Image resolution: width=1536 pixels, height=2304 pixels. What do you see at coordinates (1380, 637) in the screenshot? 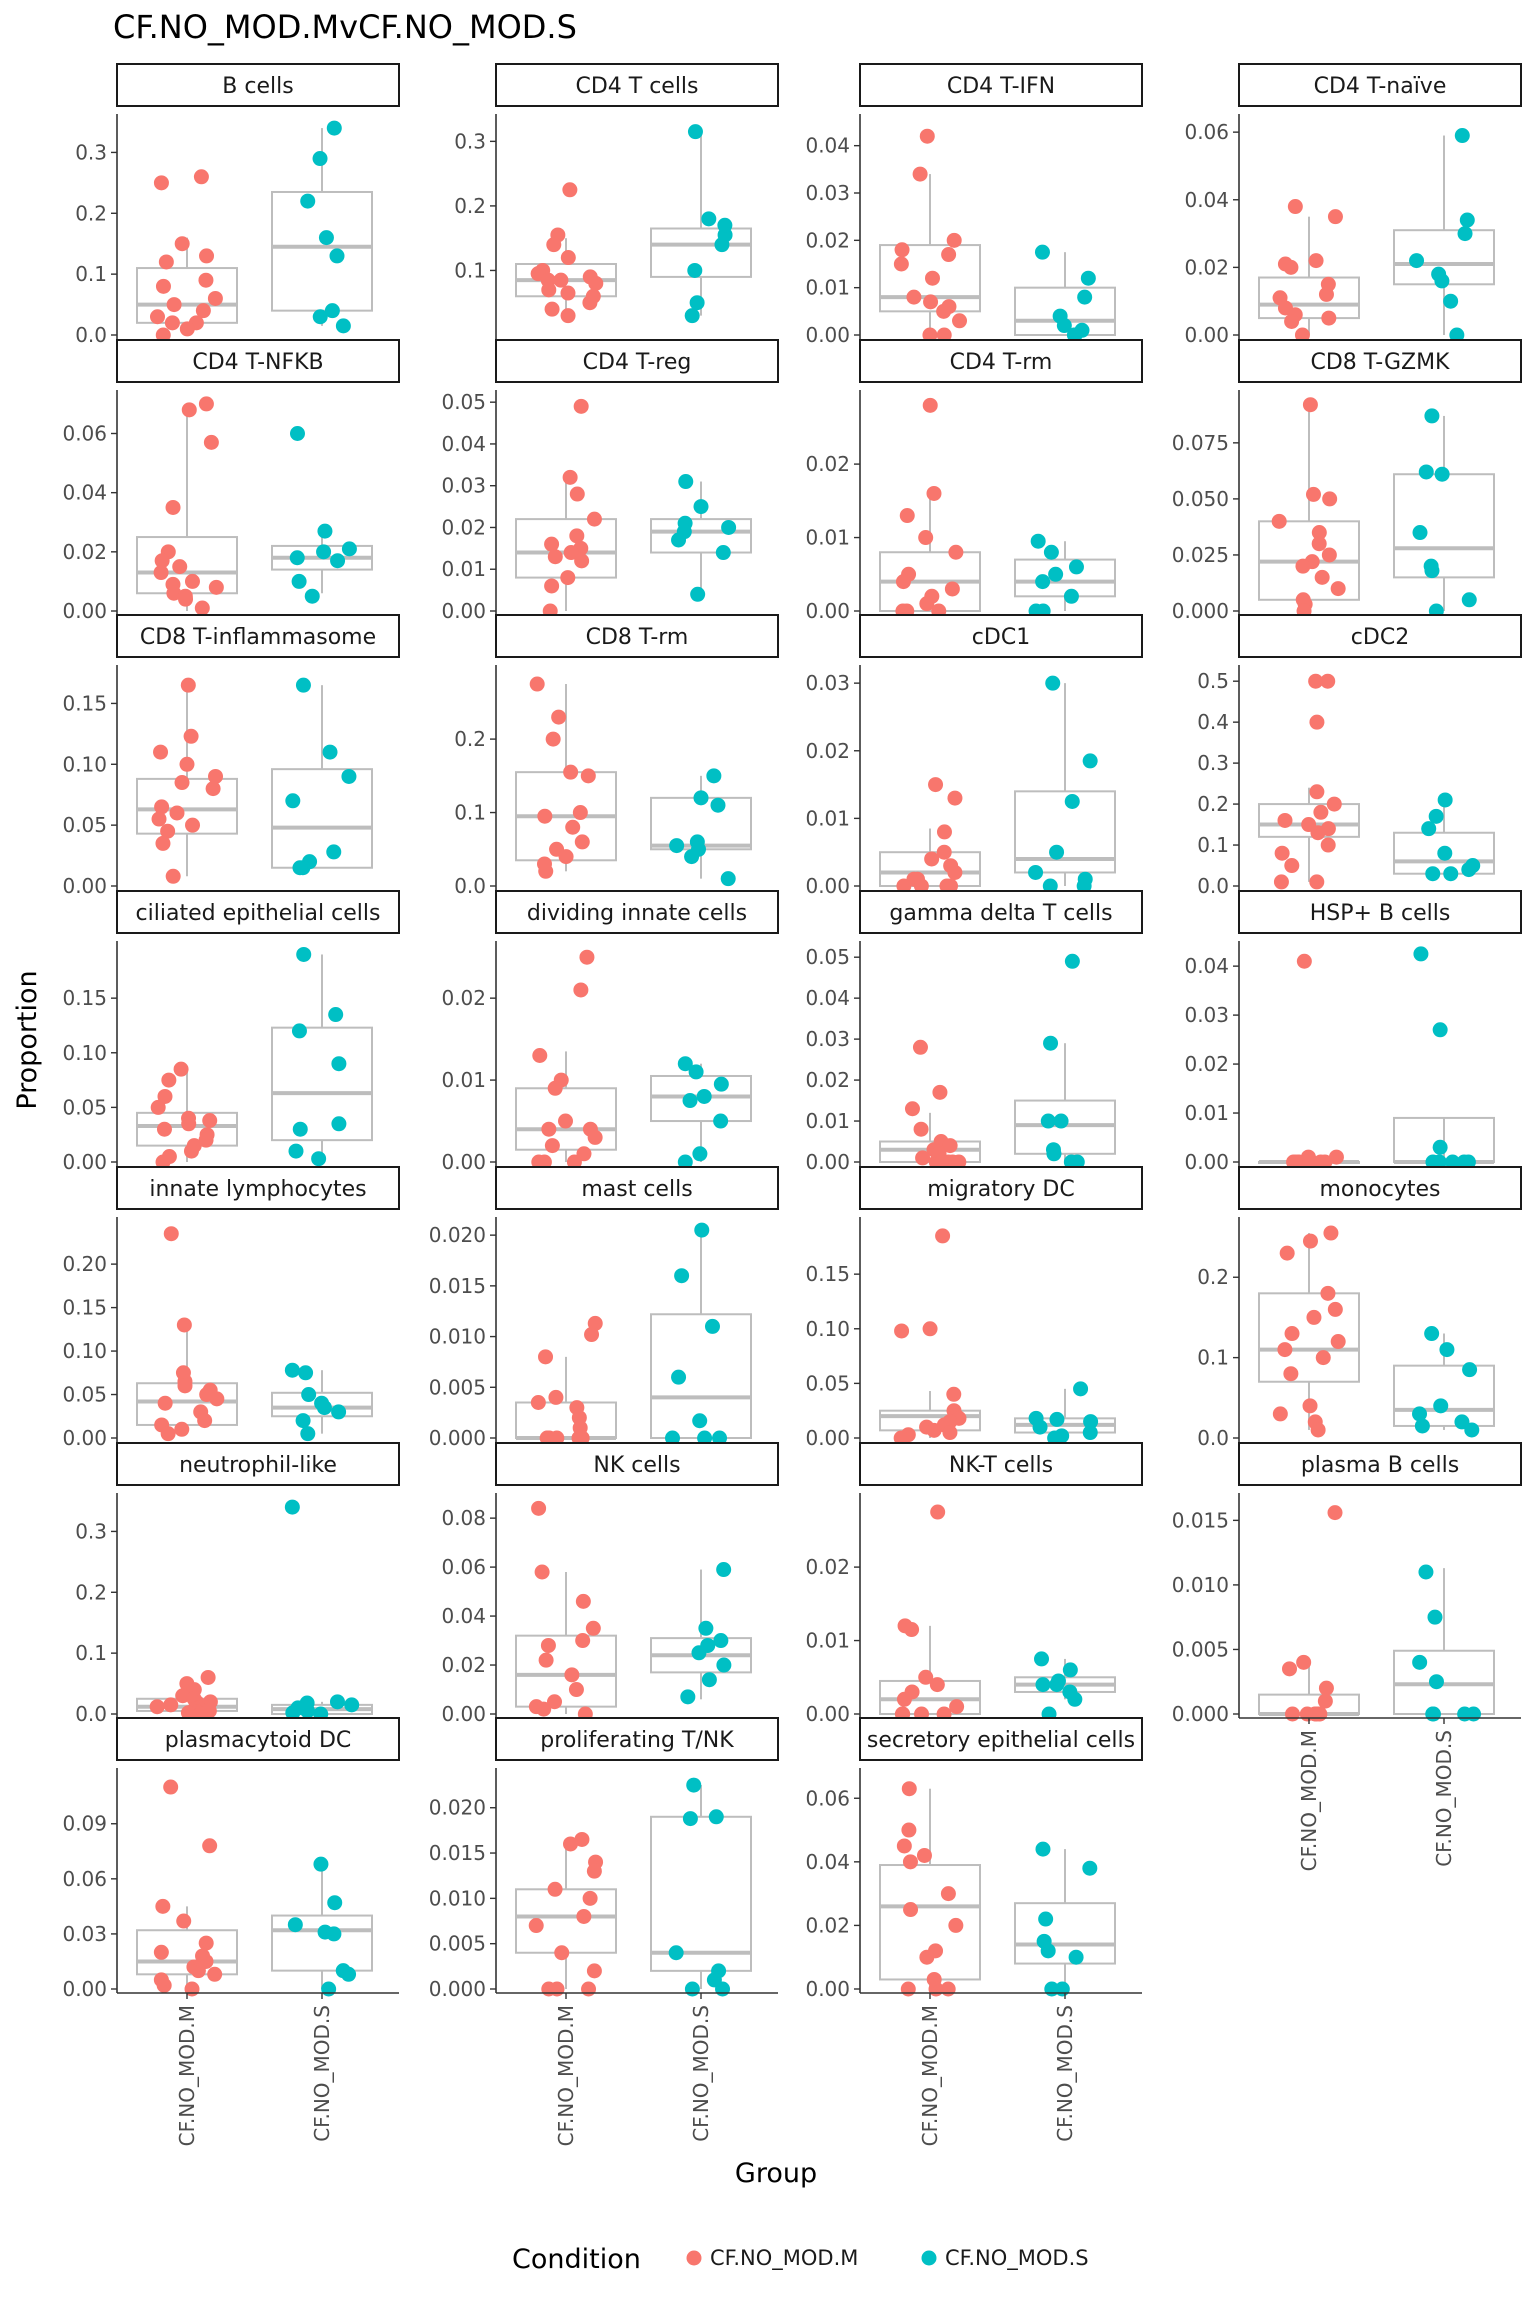
I see `facet-strip-label: cDC2` at bounding box center [1380, 637].